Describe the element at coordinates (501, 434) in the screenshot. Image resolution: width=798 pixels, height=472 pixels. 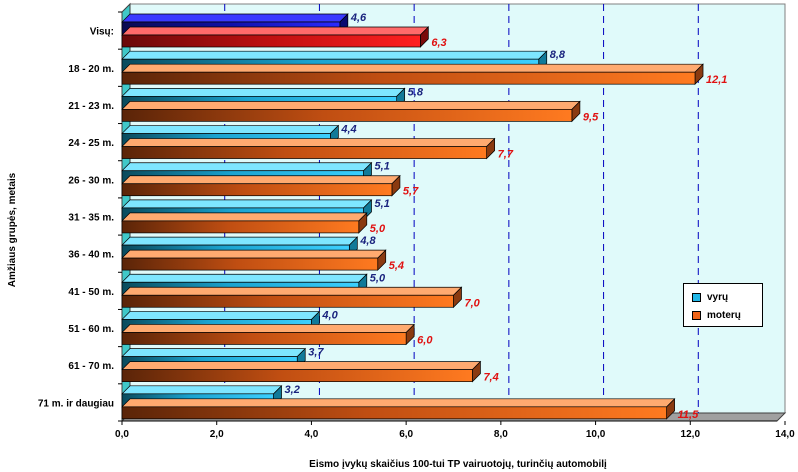
I see `x-tick-label: 8,0` at that location.